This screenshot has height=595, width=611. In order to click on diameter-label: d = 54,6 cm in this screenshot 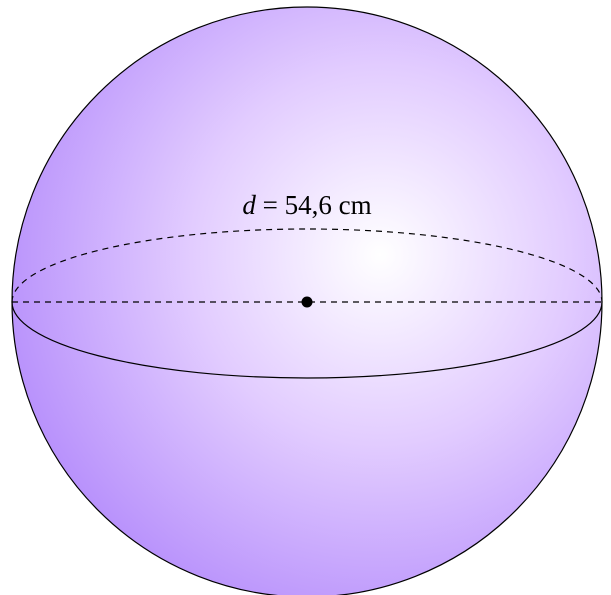, I will do `click(306, 205)`.